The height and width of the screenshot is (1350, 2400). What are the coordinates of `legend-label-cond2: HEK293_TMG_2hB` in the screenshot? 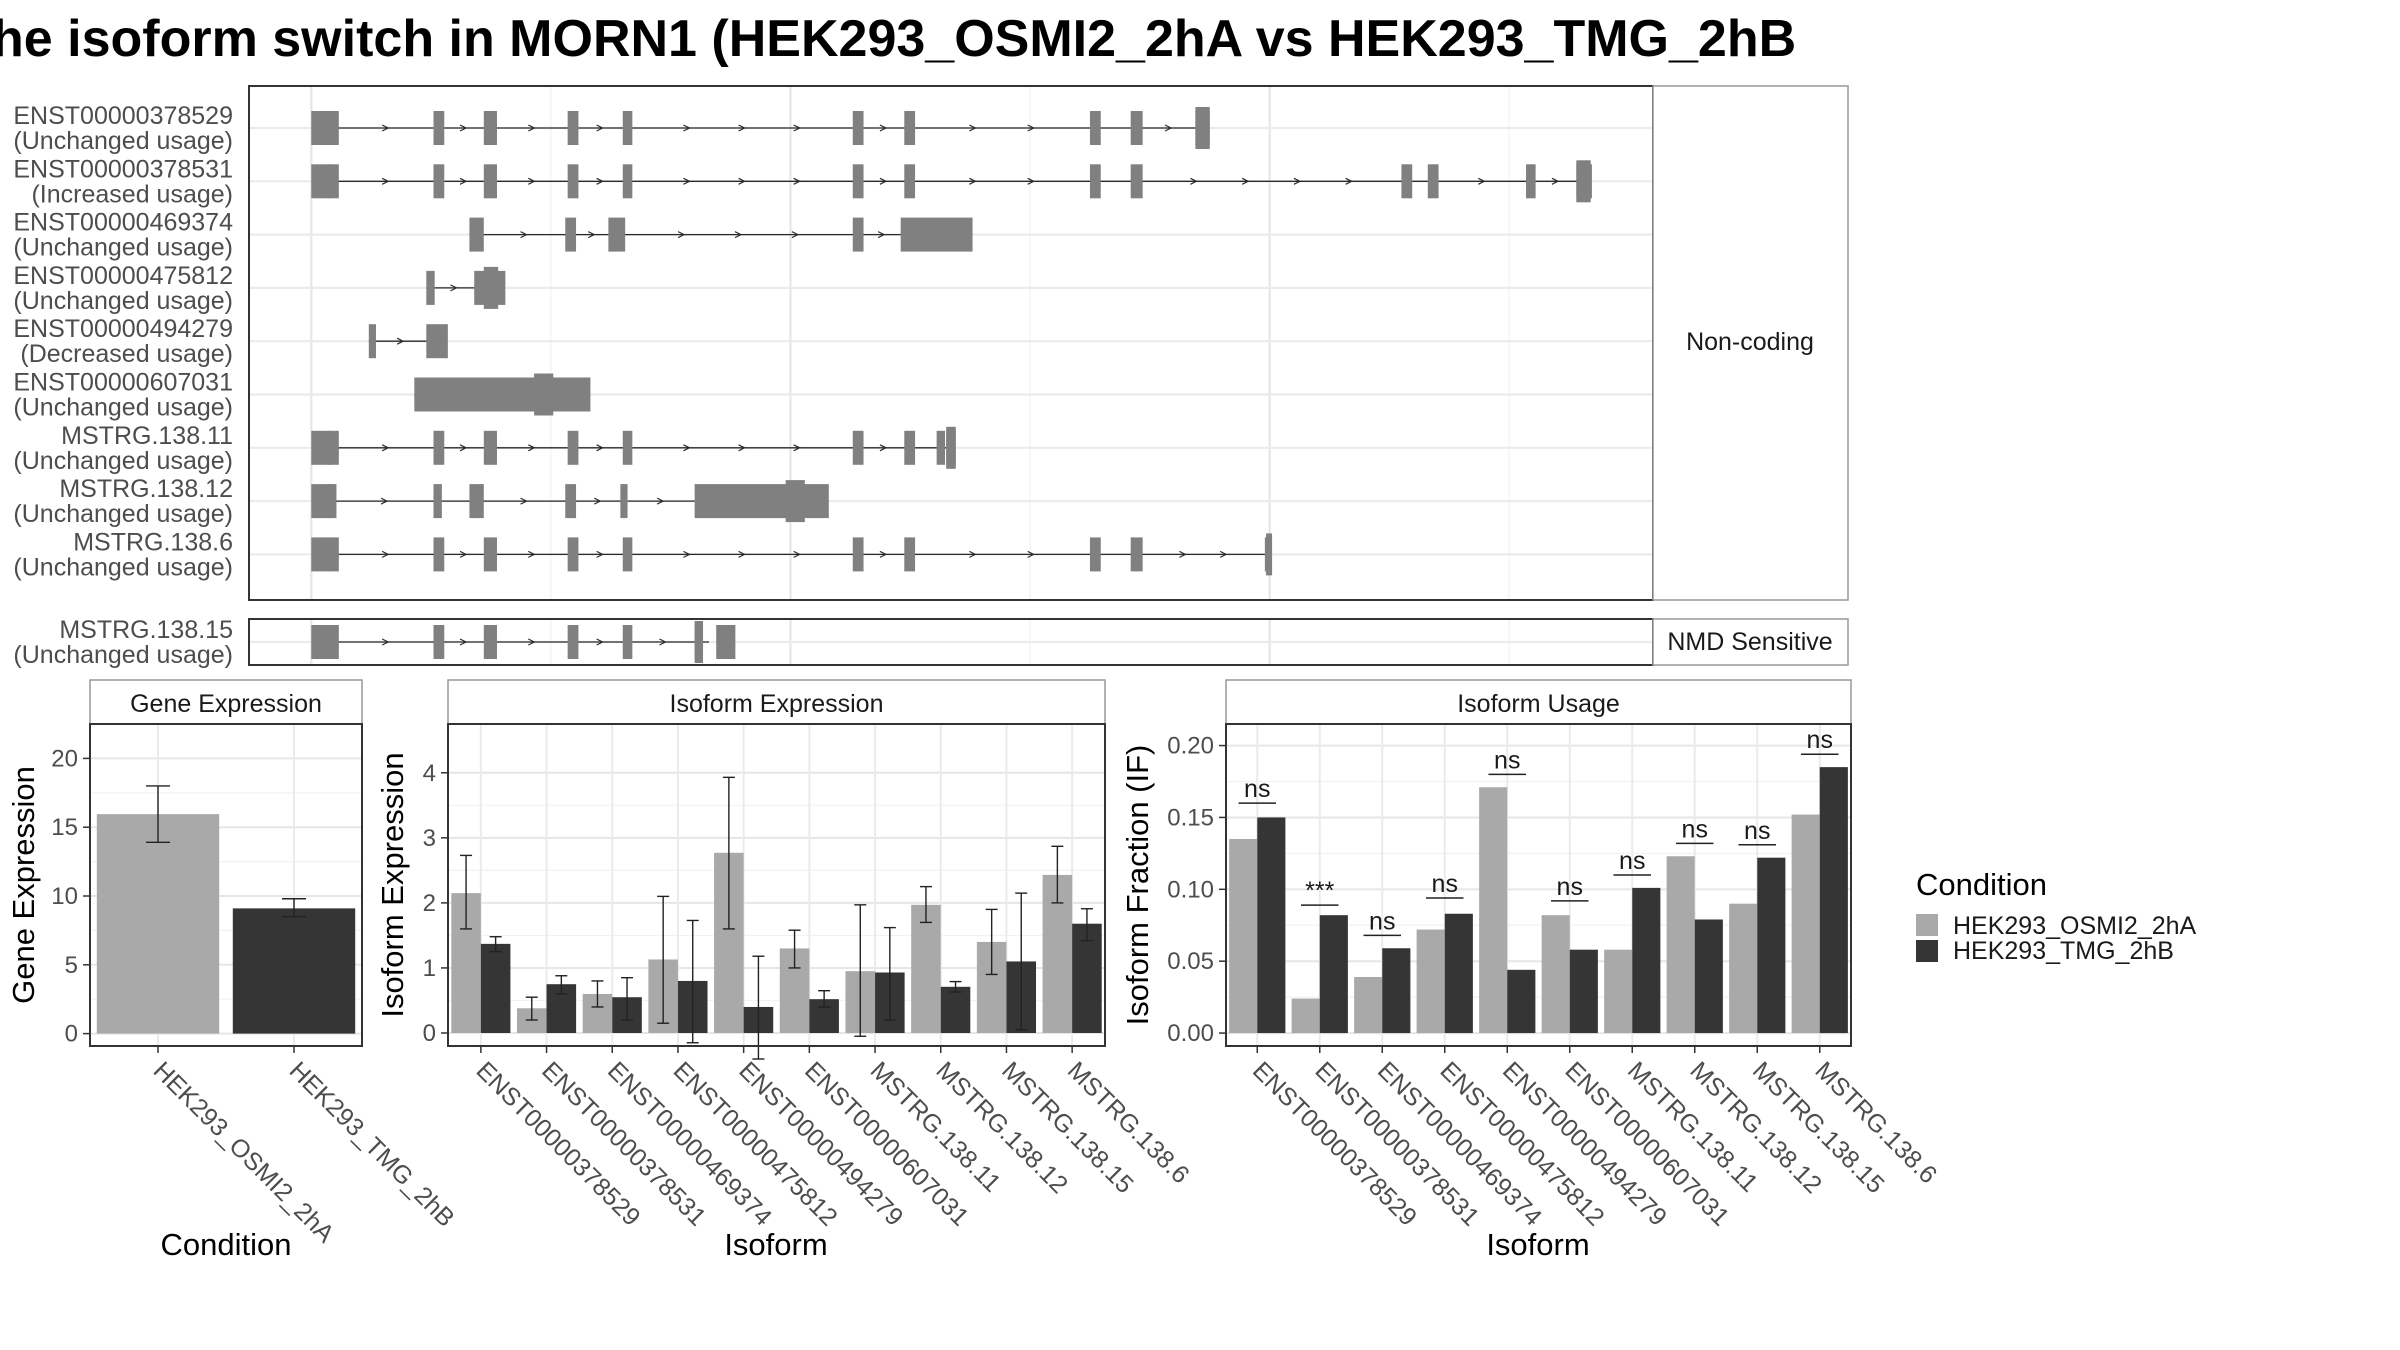 It's located at (2063, 951).